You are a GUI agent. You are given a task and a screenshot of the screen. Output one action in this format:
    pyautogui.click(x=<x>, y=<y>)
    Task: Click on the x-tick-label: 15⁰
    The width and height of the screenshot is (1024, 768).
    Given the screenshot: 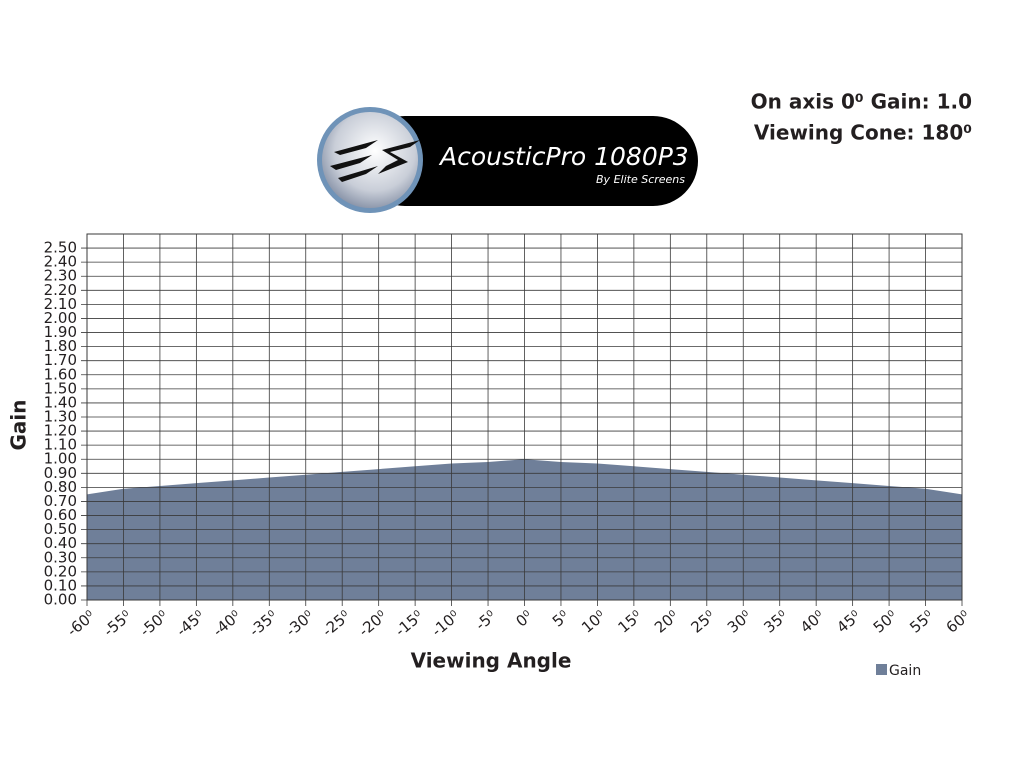 What is the action you would take?
    pyautogui.click(x=630, y=622)
    